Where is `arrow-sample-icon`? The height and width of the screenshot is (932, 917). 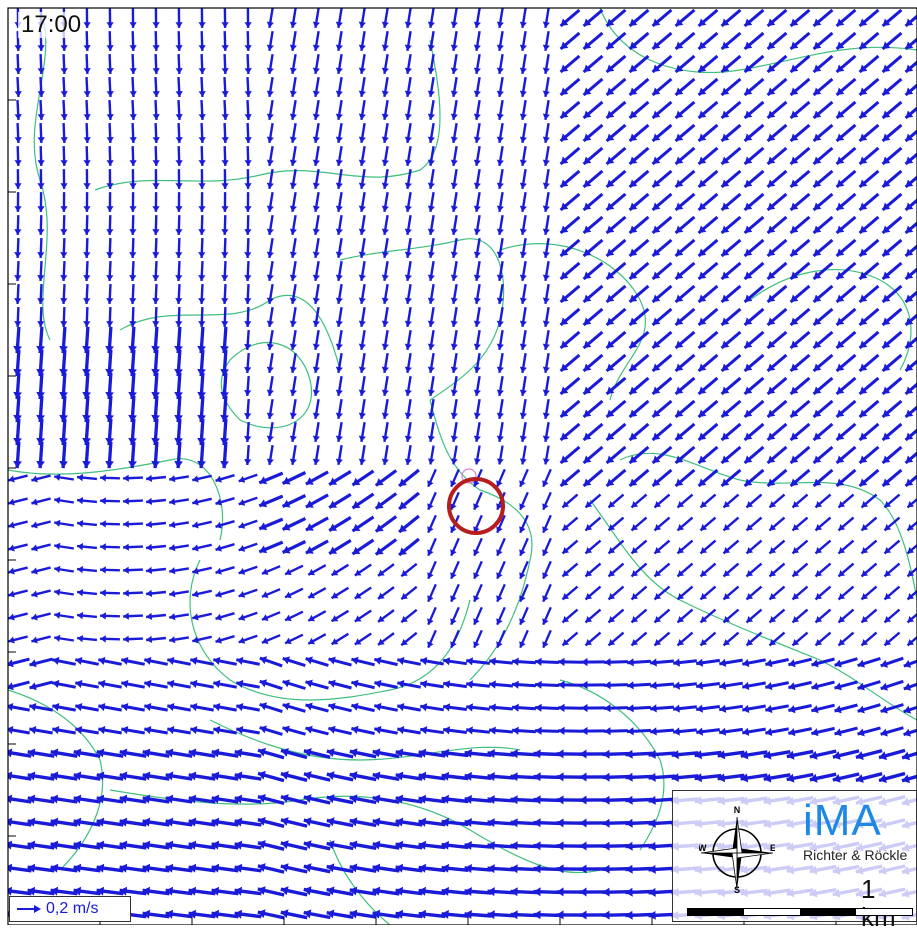 arrow-sample-icon is located at coordinates (29, 909).